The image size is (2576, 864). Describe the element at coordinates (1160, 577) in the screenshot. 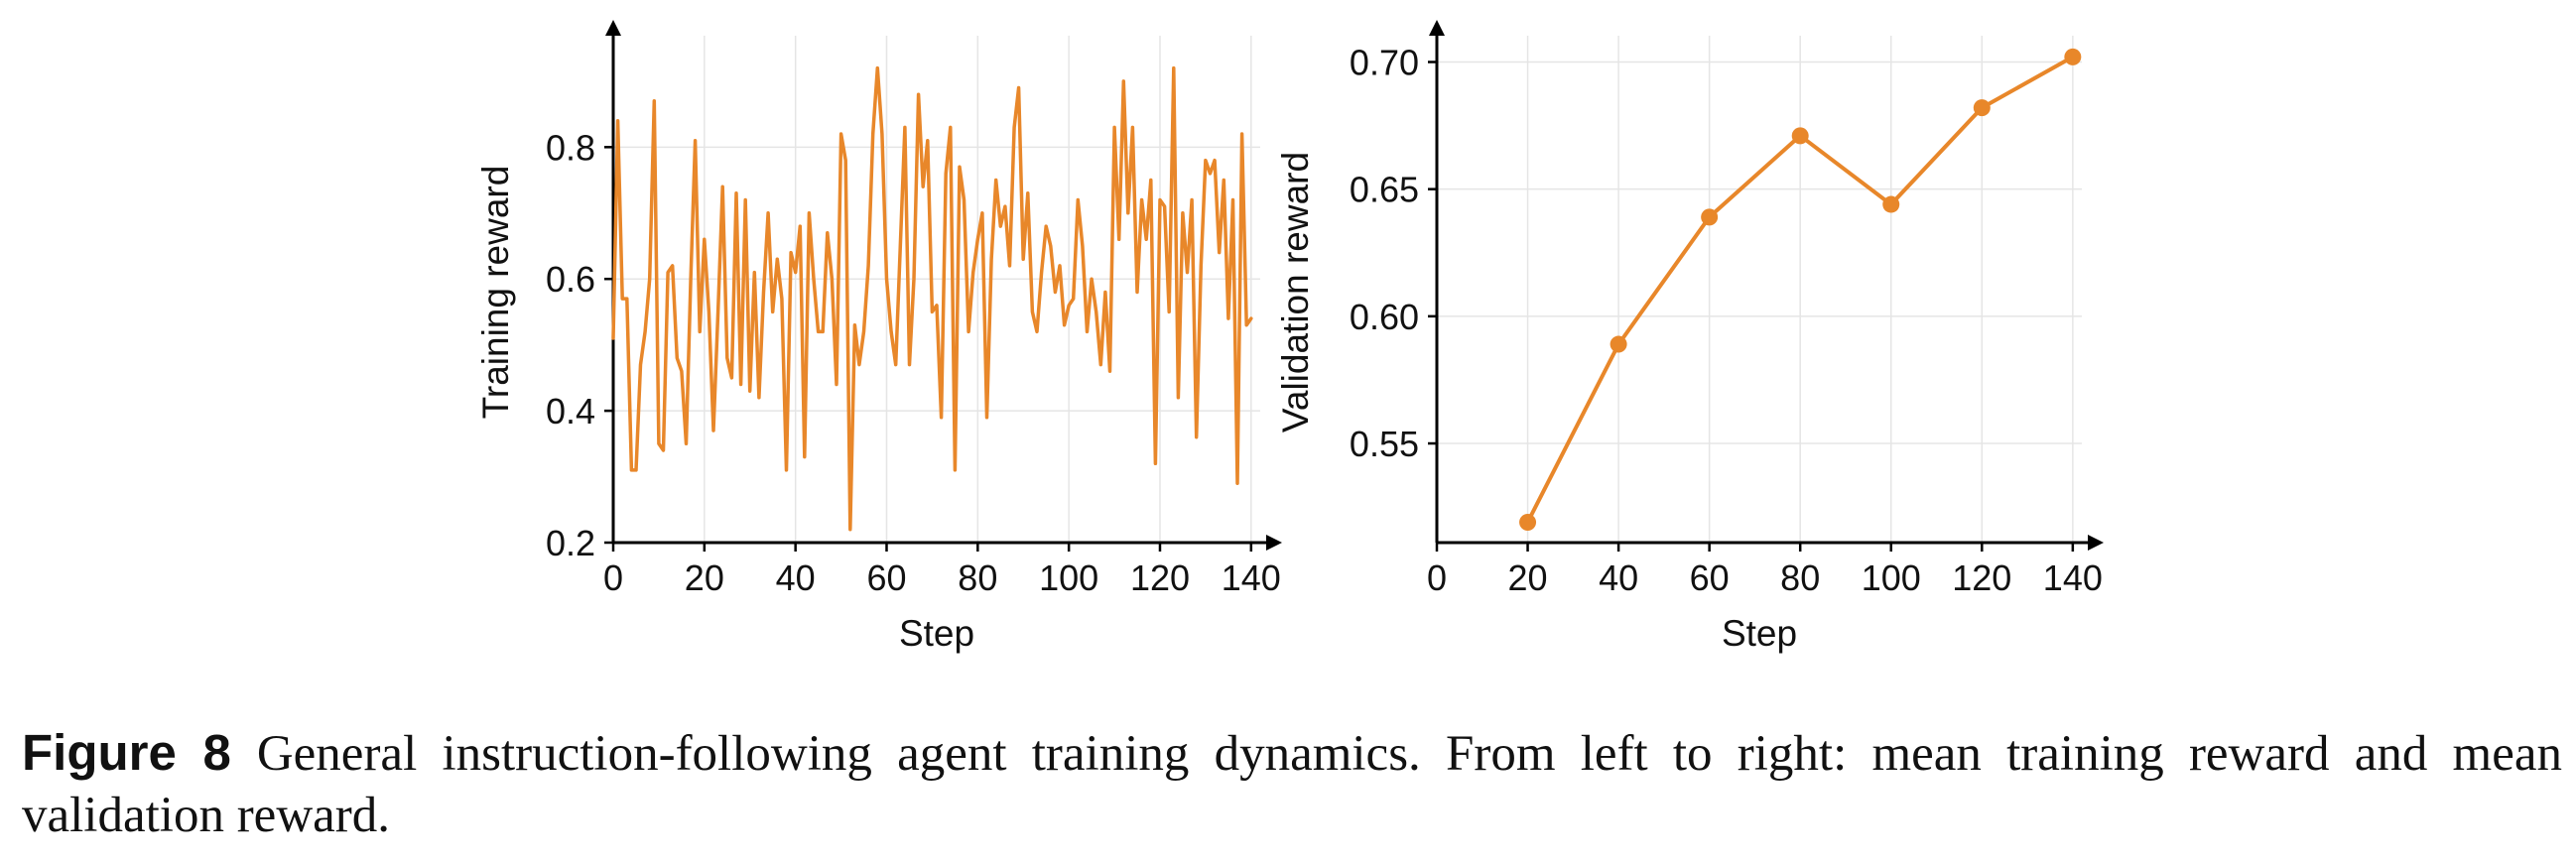

I see `training-x-tick-label: 120` at that location.